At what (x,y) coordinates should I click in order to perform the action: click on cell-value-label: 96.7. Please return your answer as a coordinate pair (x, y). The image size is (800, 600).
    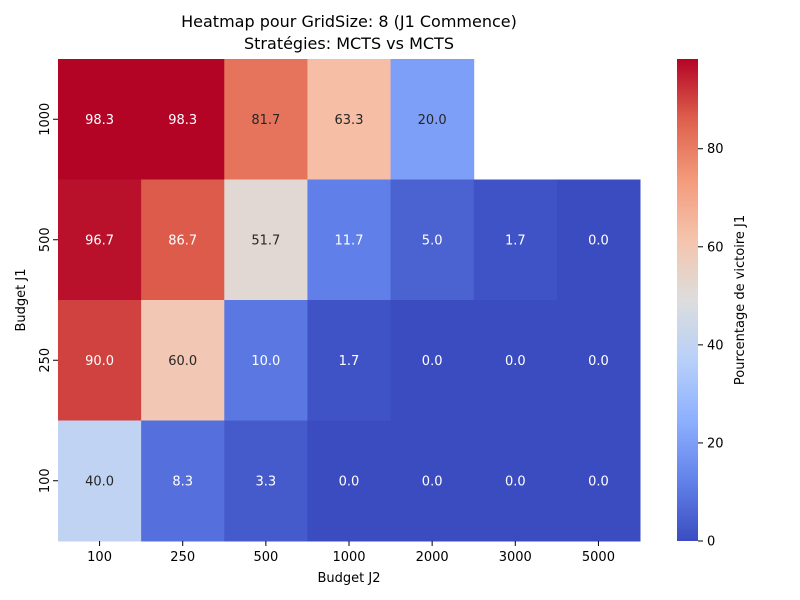
    Looking at the image, I should click on (99, 240).